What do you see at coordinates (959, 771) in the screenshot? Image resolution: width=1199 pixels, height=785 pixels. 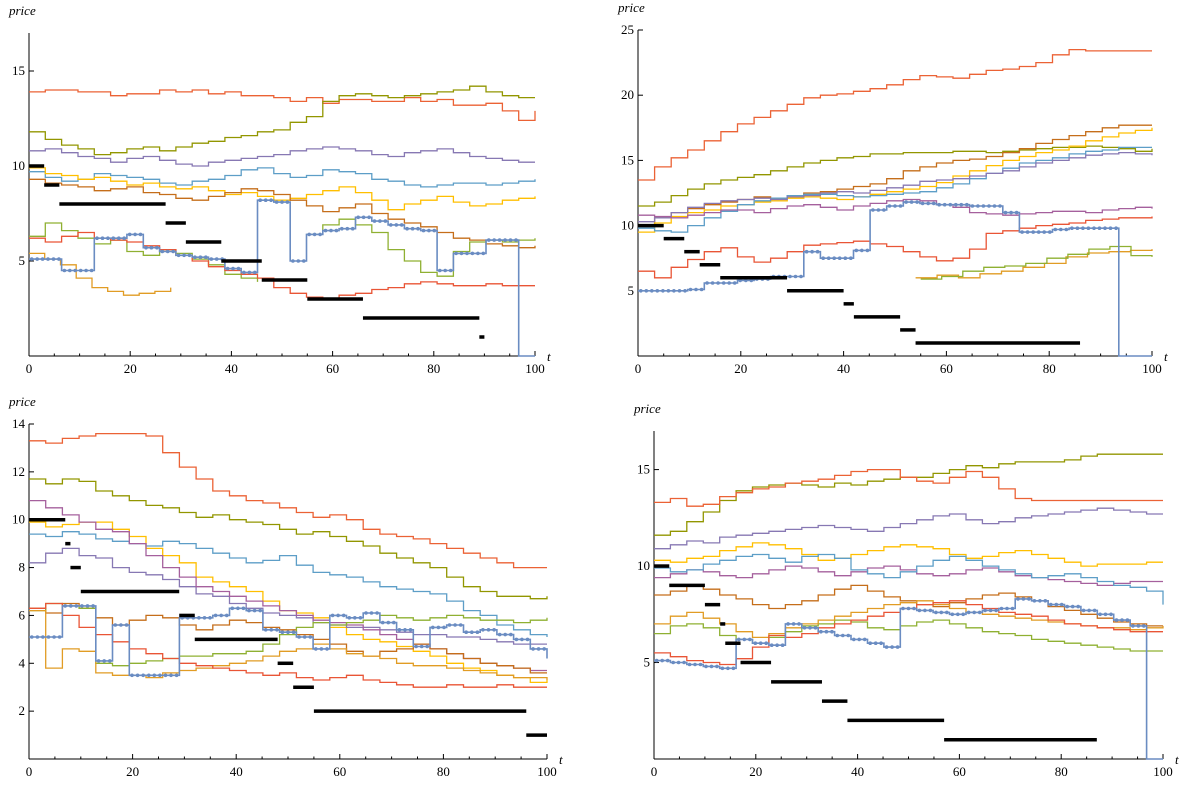 I see `x-tick-label: 60` at bounding box center [959, 771].